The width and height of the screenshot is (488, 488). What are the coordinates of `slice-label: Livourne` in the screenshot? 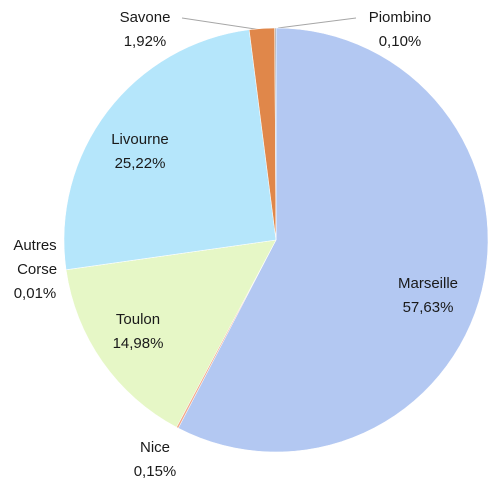 It's located at (140, 139).